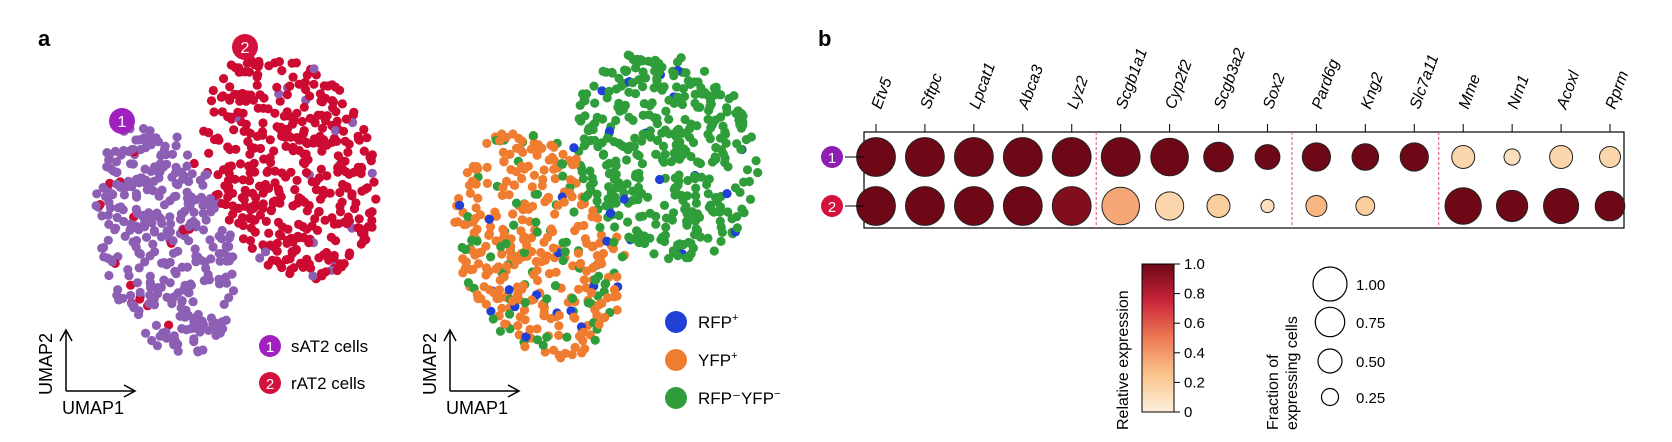 The height and width of the screenshot is (442, 1672). I want to click on legend-label-yfp-name: YFP, so click(714, 360).